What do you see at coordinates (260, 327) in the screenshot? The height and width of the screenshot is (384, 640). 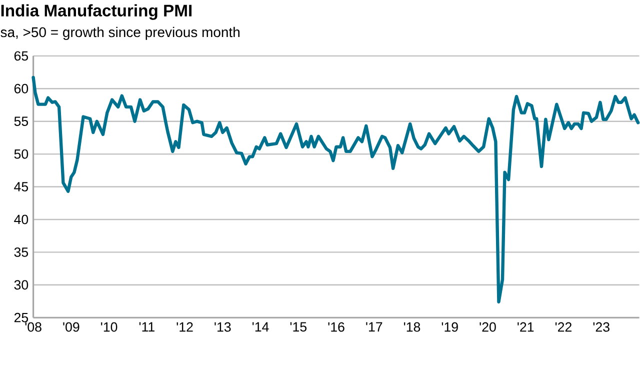 I see `x-tick-label: '14` at bounding box center [260, 327].